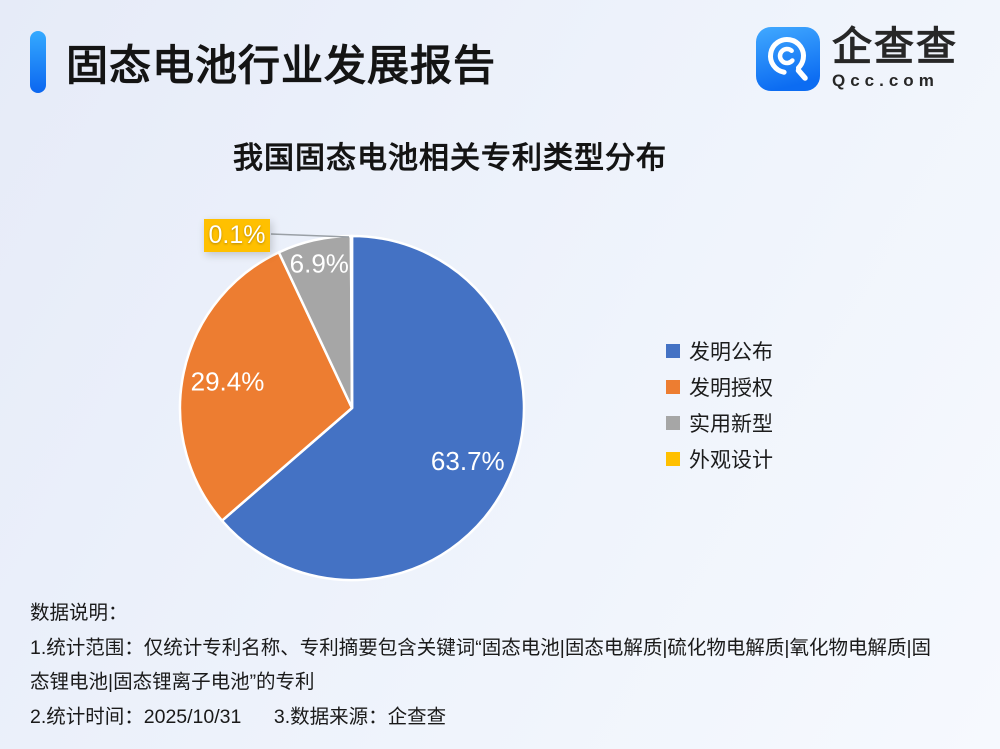  Describe the element at coordinates (310, 235) in the screenshot. I see `callout-leader-line` at that location.